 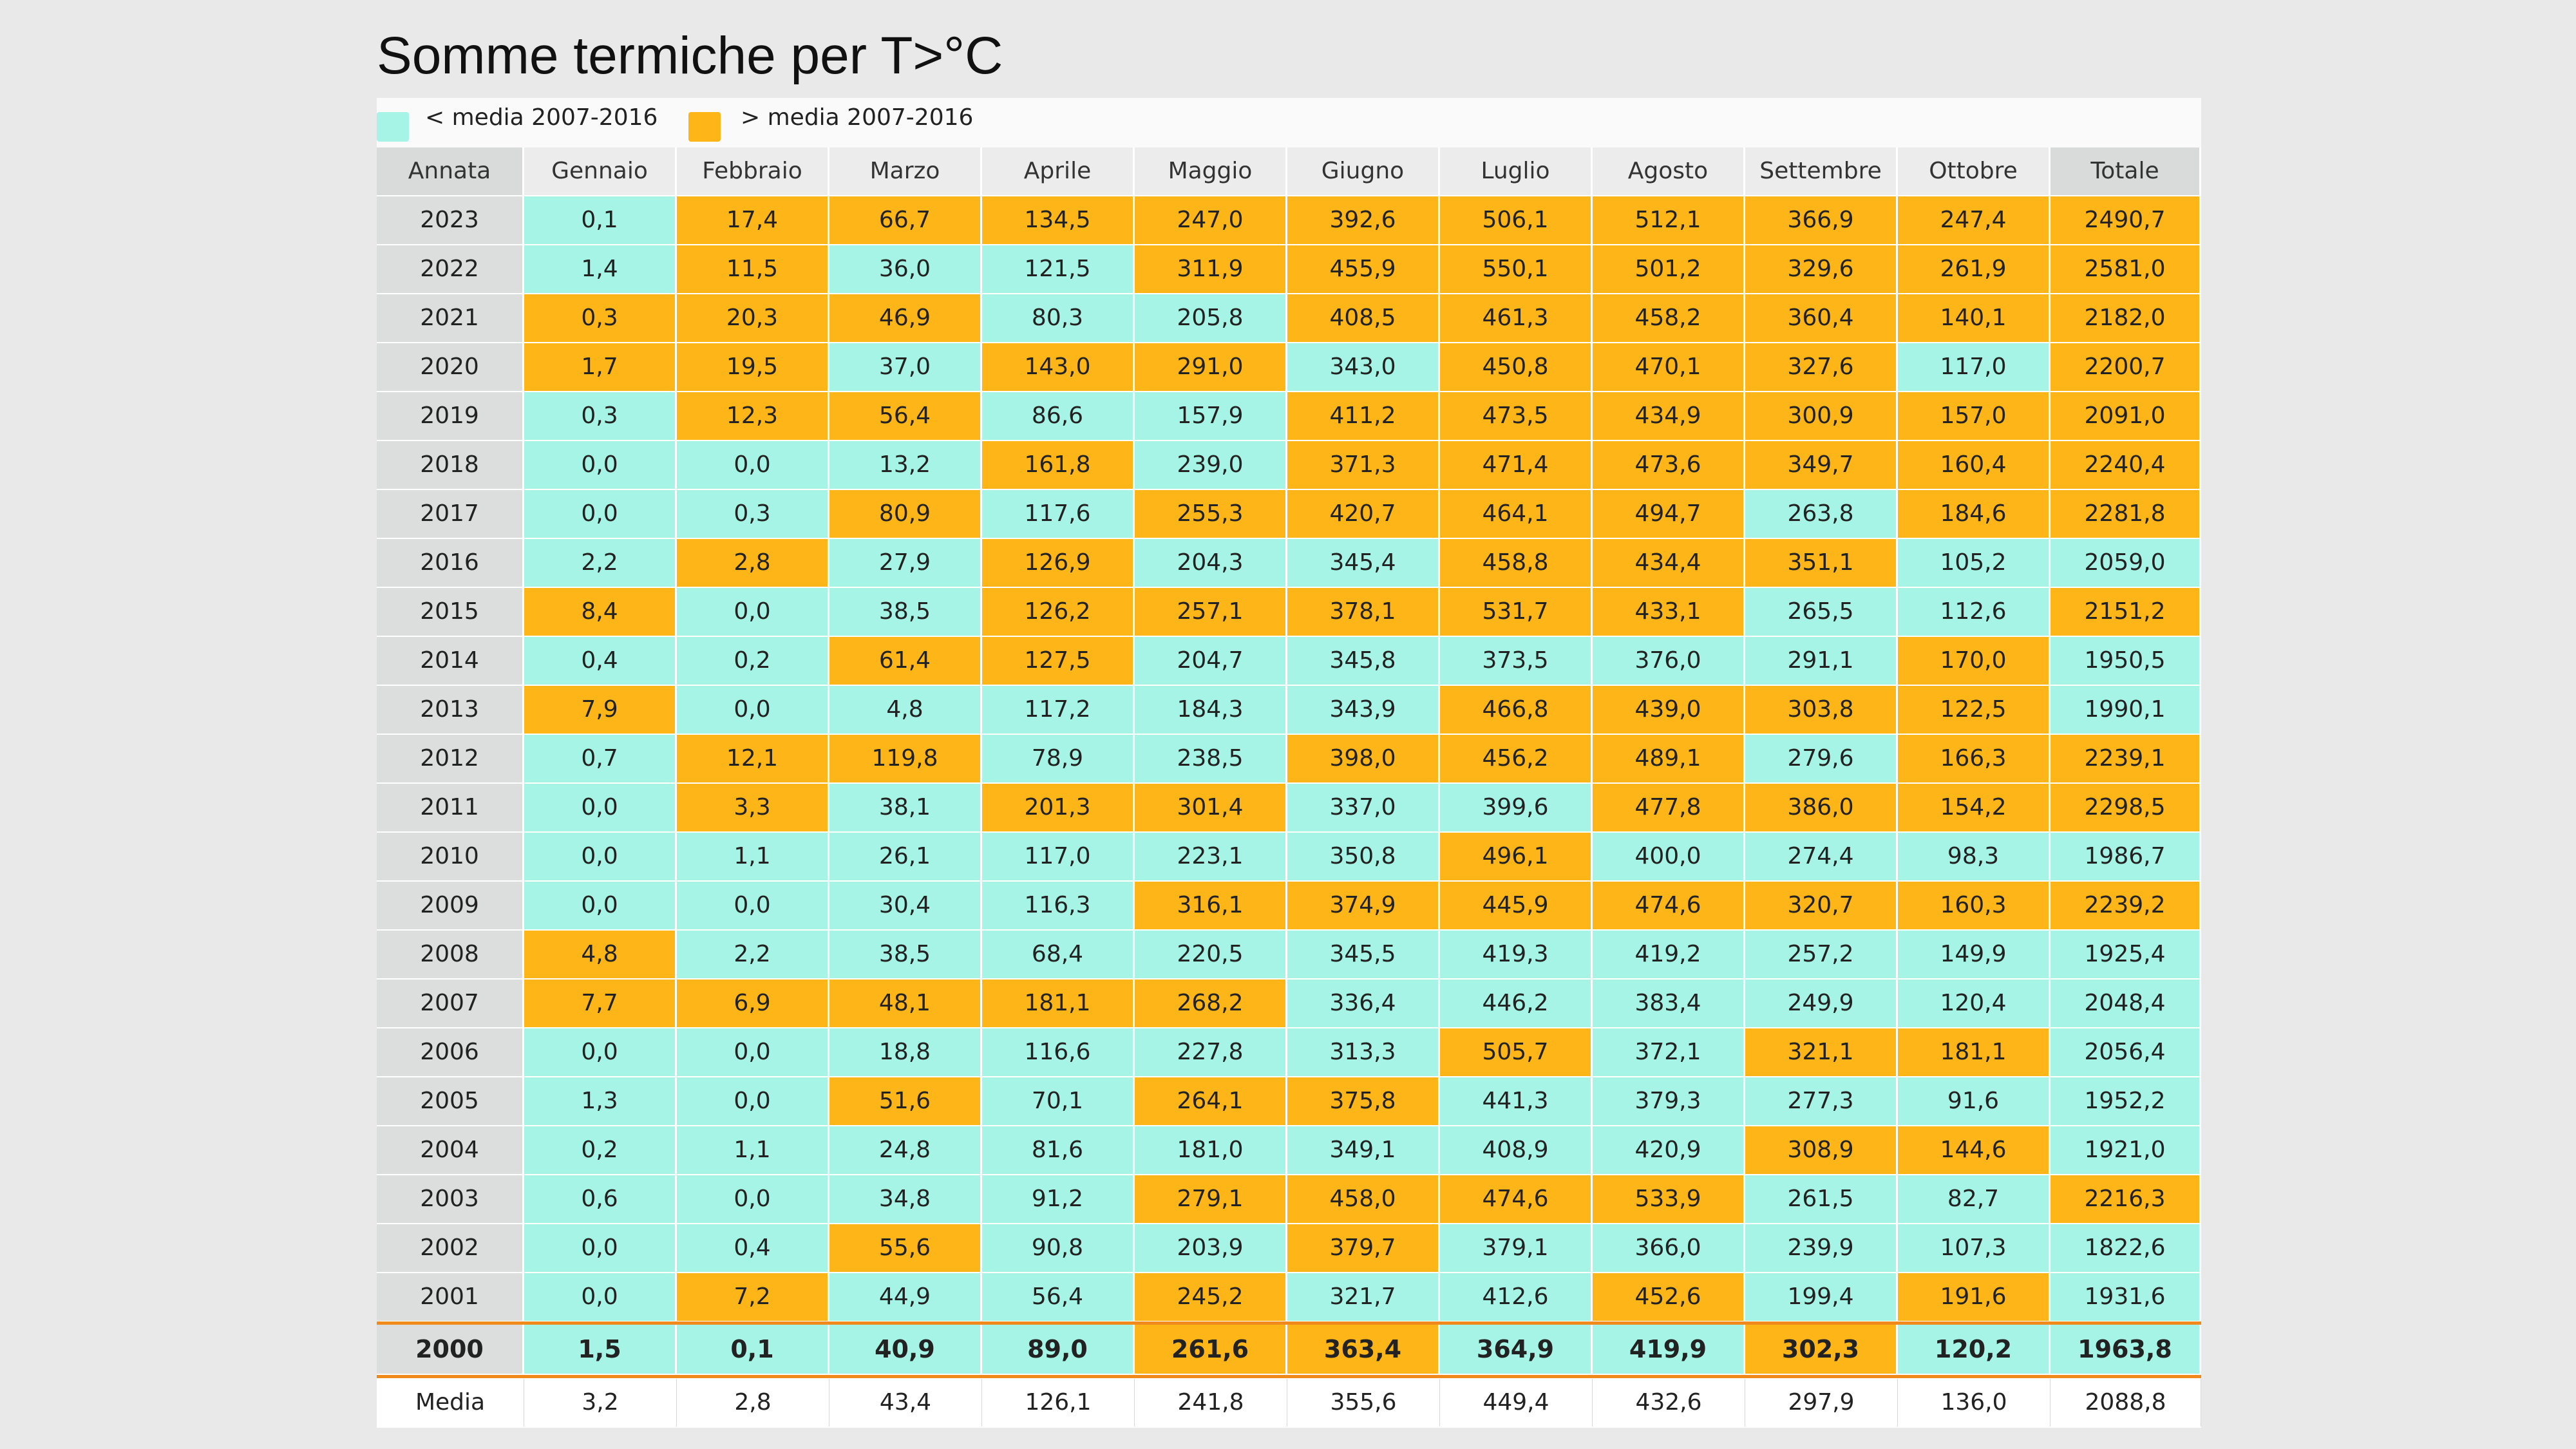 I want to click on value-cell: 450,8, so click(x=1516, y=367).